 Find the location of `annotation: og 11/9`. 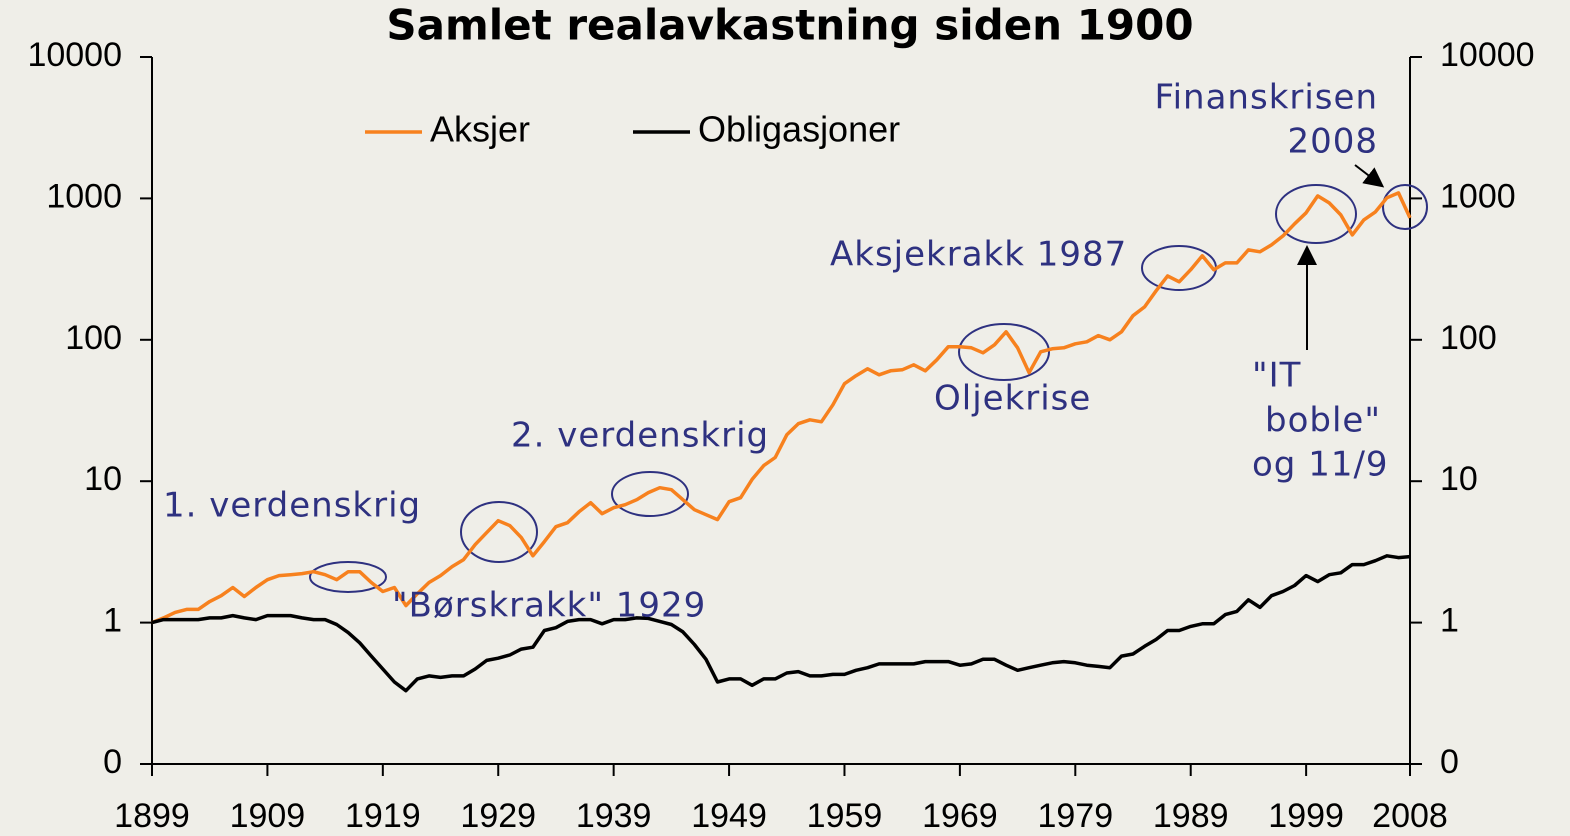

annotation: og 11/9 is located at coordinates (1320, 465).